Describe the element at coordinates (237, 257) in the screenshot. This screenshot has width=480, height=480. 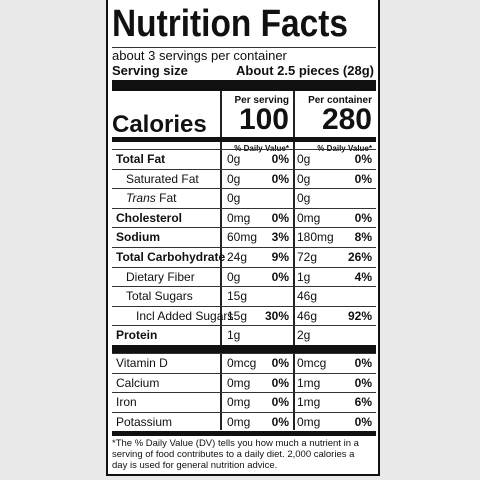
I see `amount: 24g` at that location.